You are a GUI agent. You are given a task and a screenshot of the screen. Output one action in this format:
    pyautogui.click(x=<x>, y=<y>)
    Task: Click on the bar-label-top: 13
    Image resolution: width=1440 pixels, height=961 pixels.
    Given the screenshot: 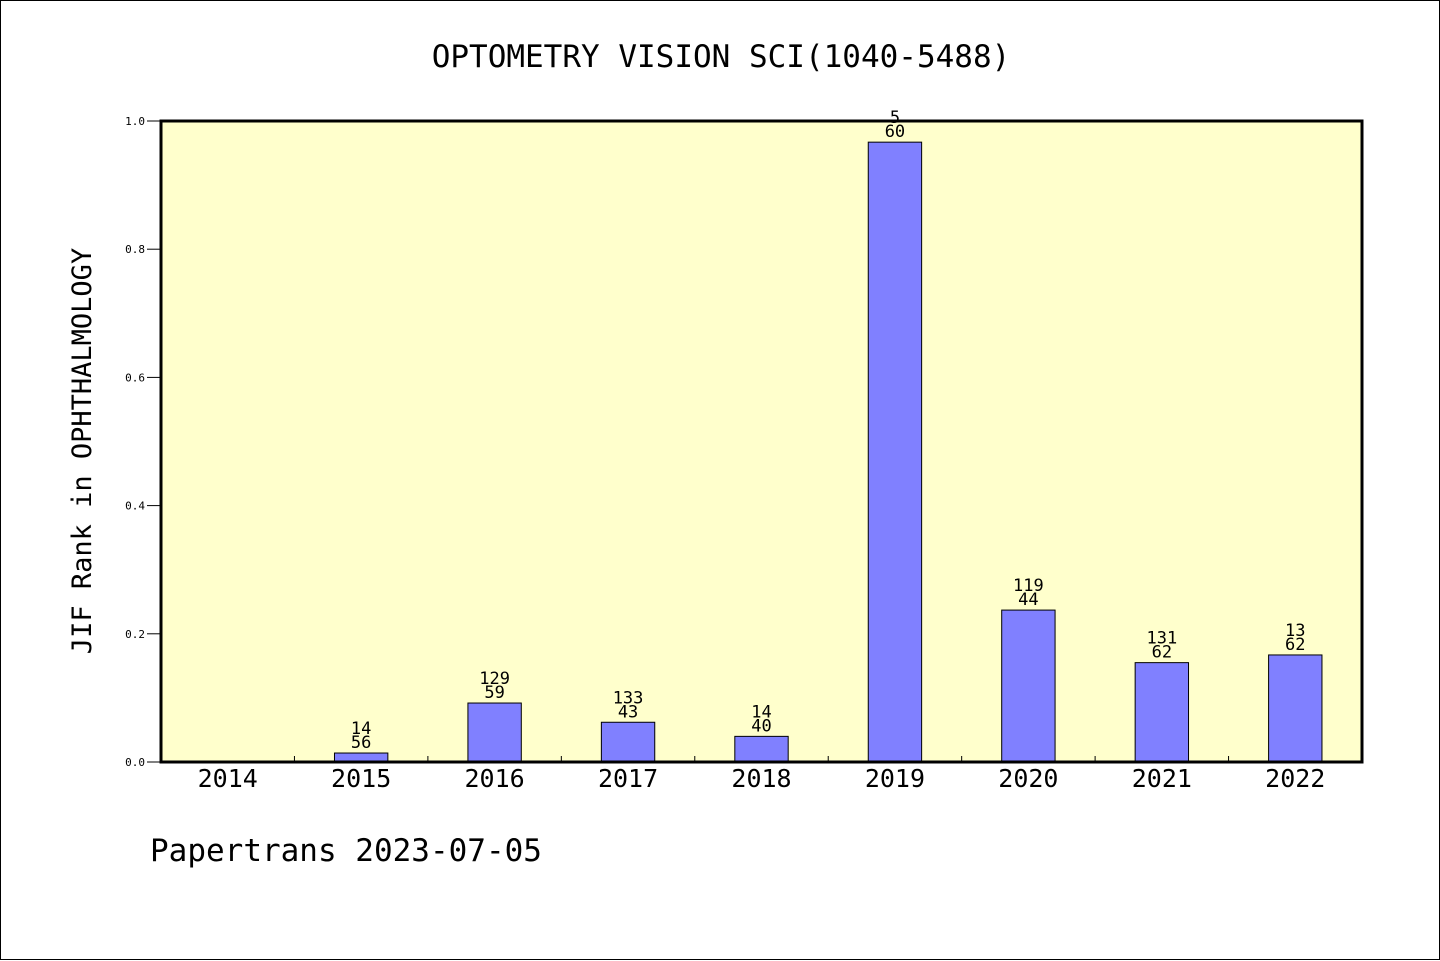 What is the action you would take?
    pyautogui.click(x=1295, y=631)
    